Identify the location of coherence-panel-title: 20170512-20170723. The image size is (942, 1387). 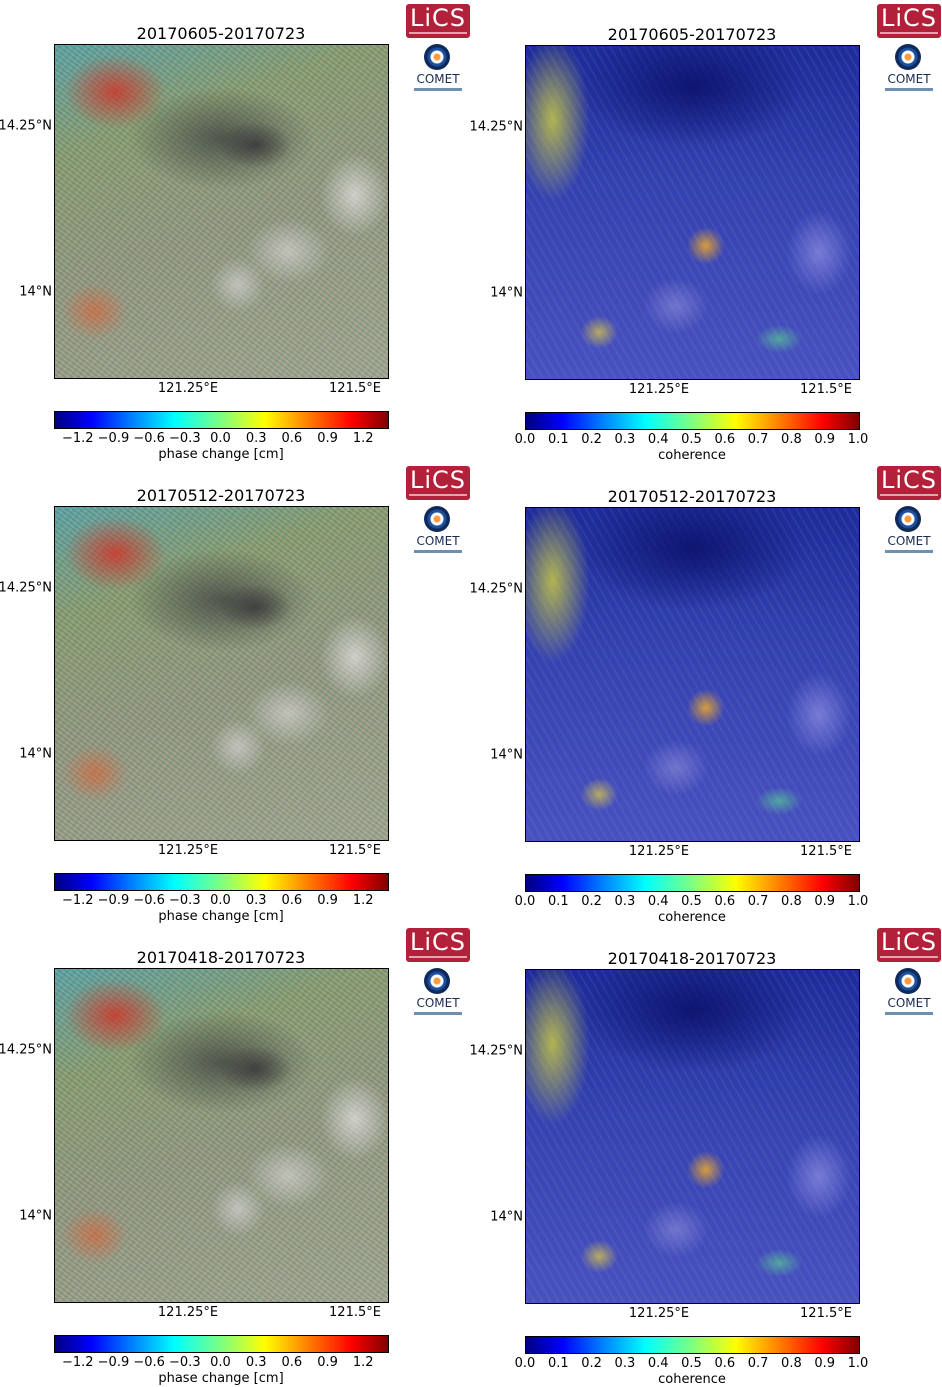
(692, 496).